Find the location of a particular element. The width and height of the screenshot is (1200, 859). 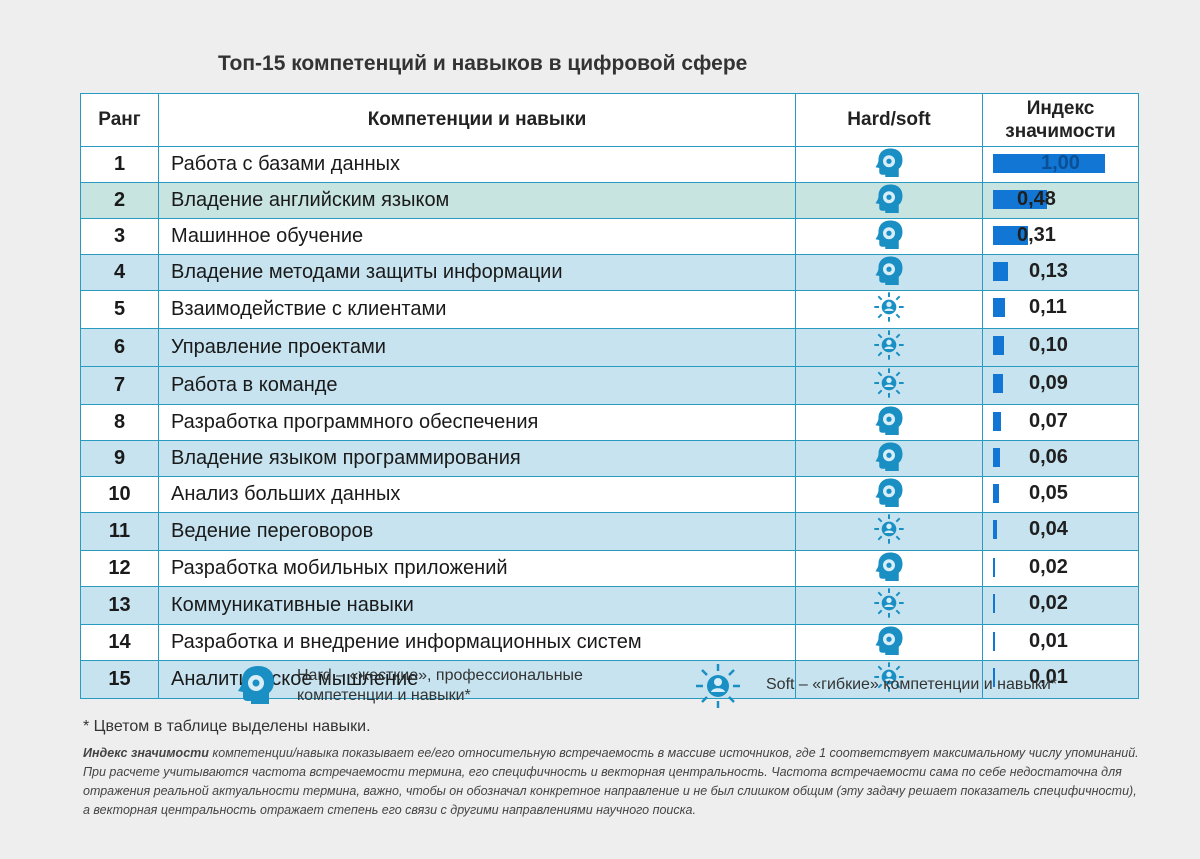

index-cell: 0,10 is located at coordinates (1060, 347).